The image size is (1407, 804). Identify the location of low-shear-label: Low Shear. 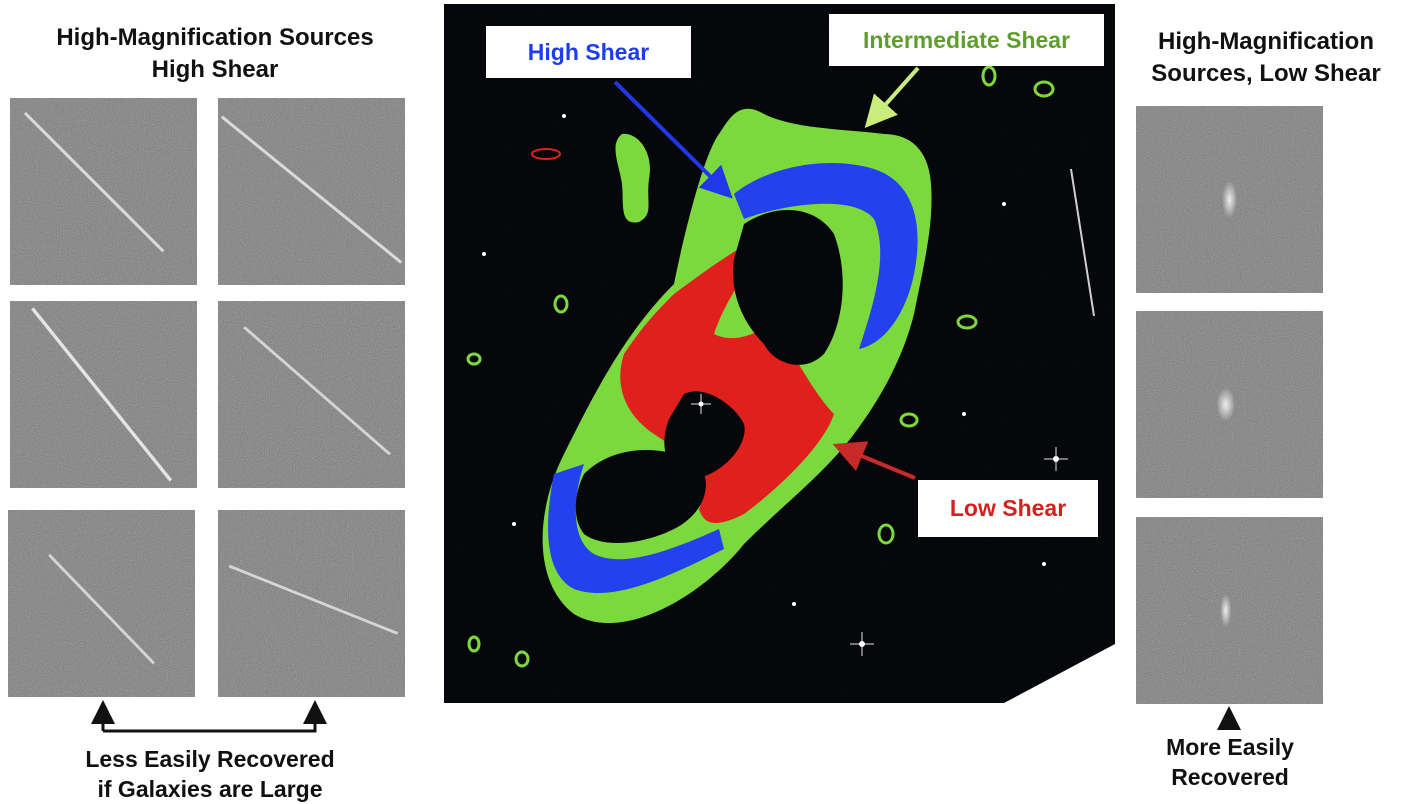
(1008, 508).